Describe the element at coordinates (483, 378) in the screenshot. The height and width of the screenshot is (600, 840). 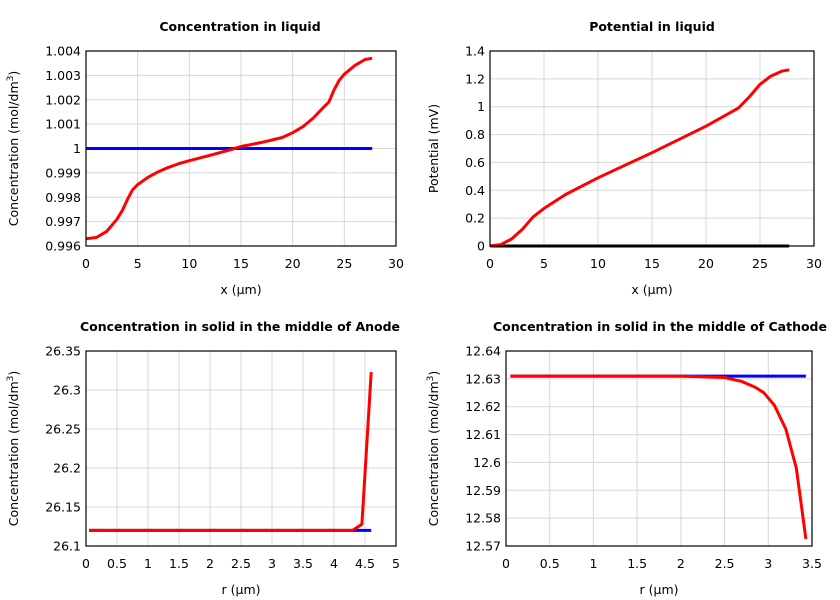
I see `y-tick-label: 12.63` at that location.